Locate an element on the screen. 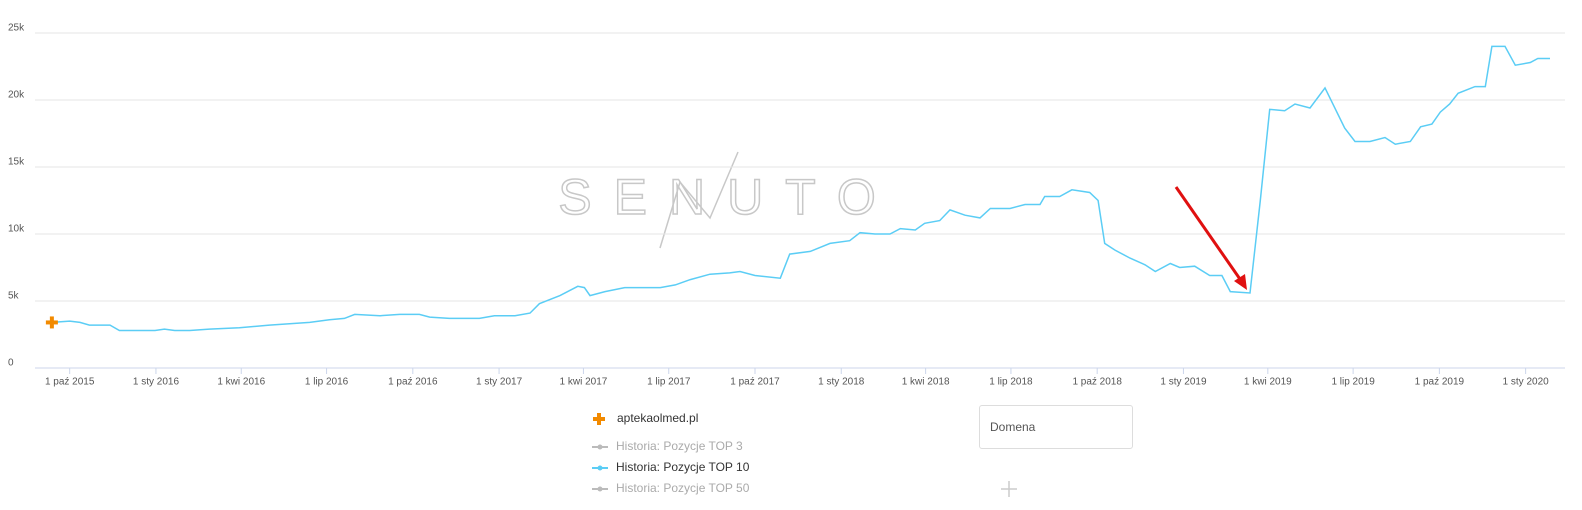  x-tick-label: 1 lip 2017 is located at coordinates (669, 382).